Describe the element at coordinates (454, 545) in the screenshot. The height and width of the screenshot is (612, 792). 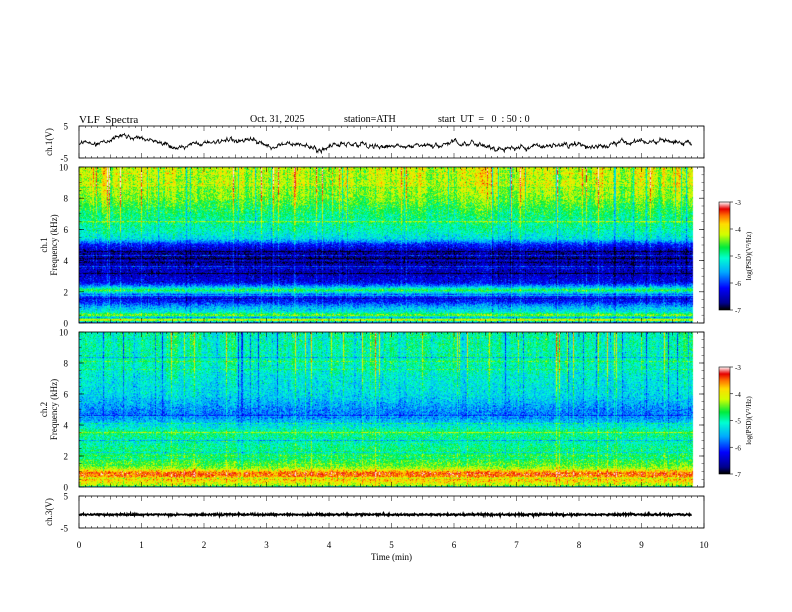
I see `x-tick-label: 6` at that location.